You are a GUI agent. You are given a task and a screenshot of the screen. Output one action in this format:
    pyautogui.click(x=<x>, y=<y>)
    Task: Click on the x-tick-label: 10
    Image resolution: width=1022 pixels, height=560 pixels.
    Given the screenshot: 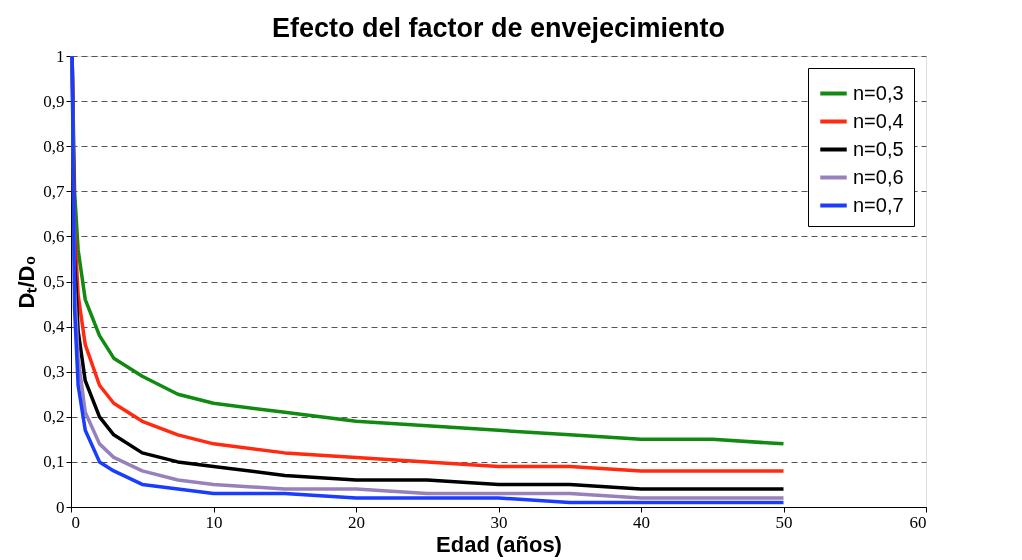 What is the action you would take?
    pyautogui.click(x=214, y=522)
    